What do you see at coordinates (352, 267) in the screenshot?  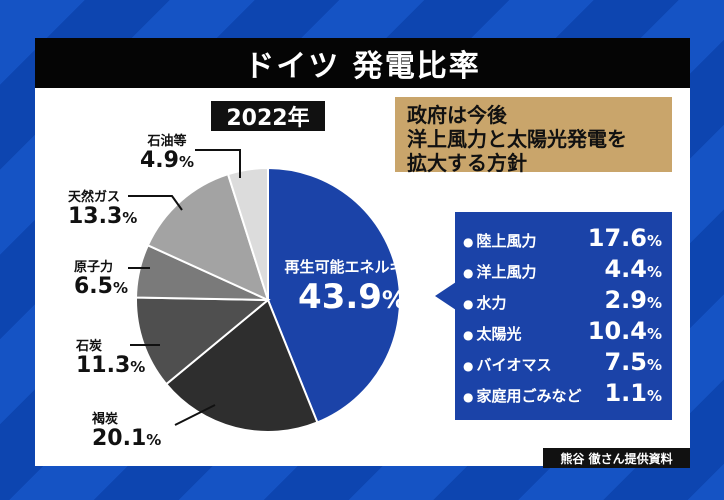 I see `slice-name: 再生可能エネルギー` at bounding box center [352, 267].